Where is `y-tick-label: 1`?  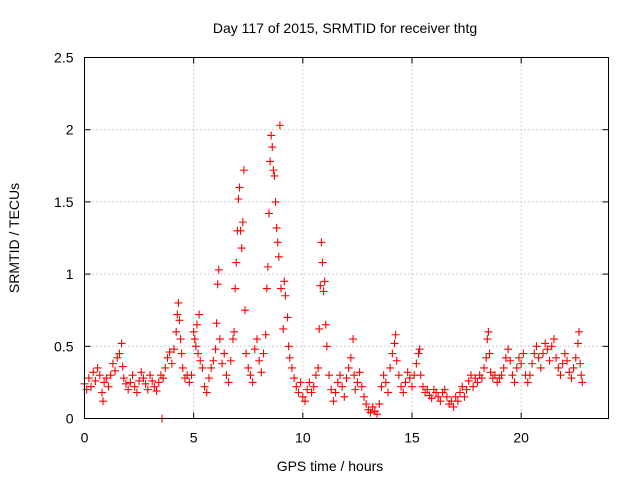
y-tick-label: 1 is located at coordinates (70, 274).